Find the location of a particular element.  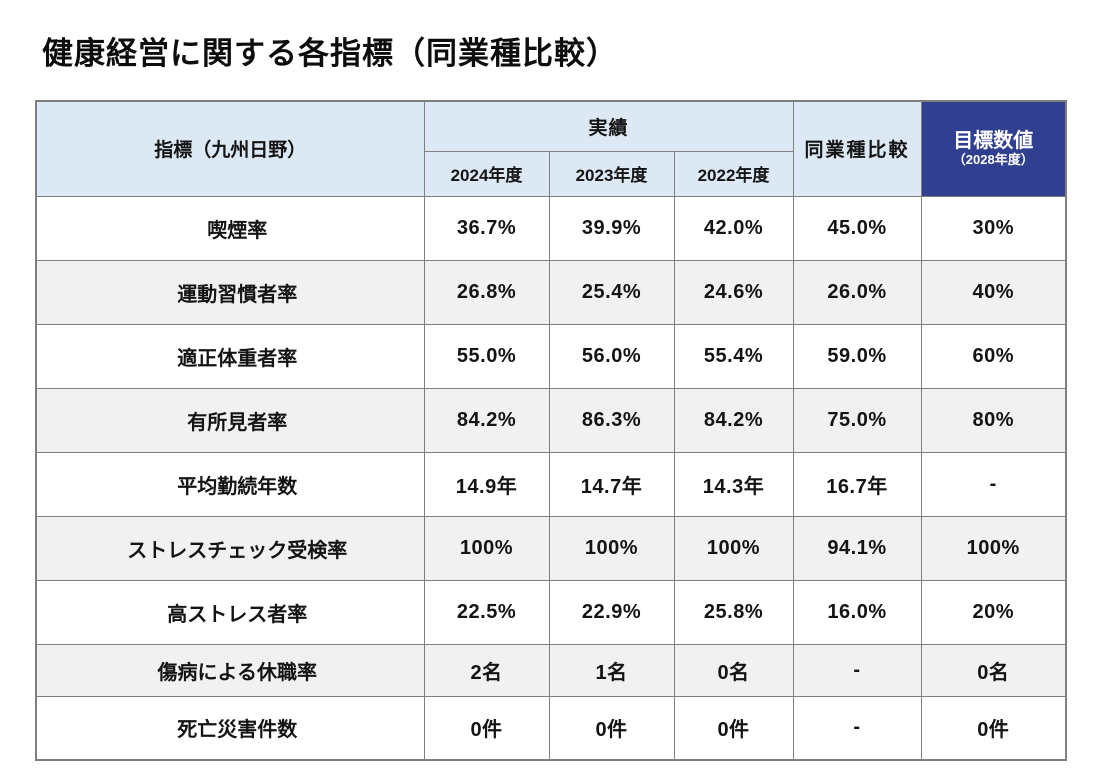

indicator-cell: 有所見者率 is located at coordinates (230, 420).